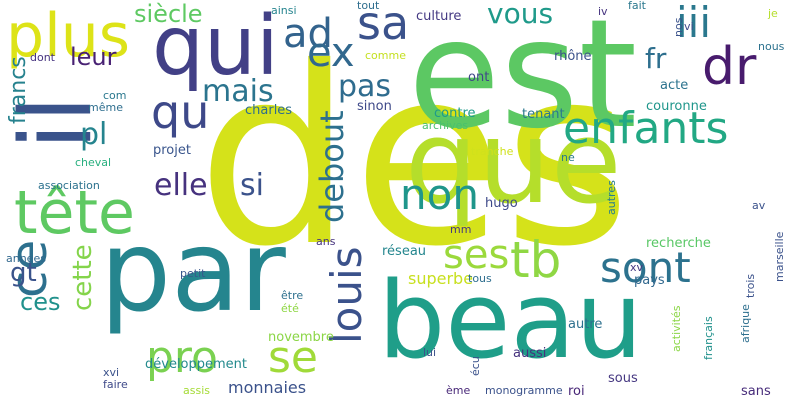 The height and width of the screenshot is (400, 800). Describe the element at coordinates (441, 278) in the screenshot. I see `cloud-word: superbe` at that location.